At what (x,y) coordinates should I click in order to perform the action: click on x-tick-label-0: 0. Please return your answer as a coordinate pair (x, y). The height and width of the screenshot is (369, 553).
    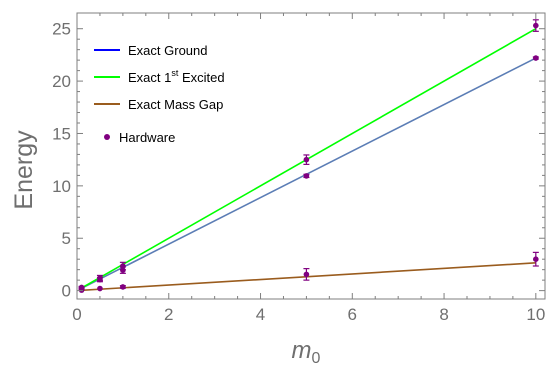
    Looking at the image, I should click on (76, 314).